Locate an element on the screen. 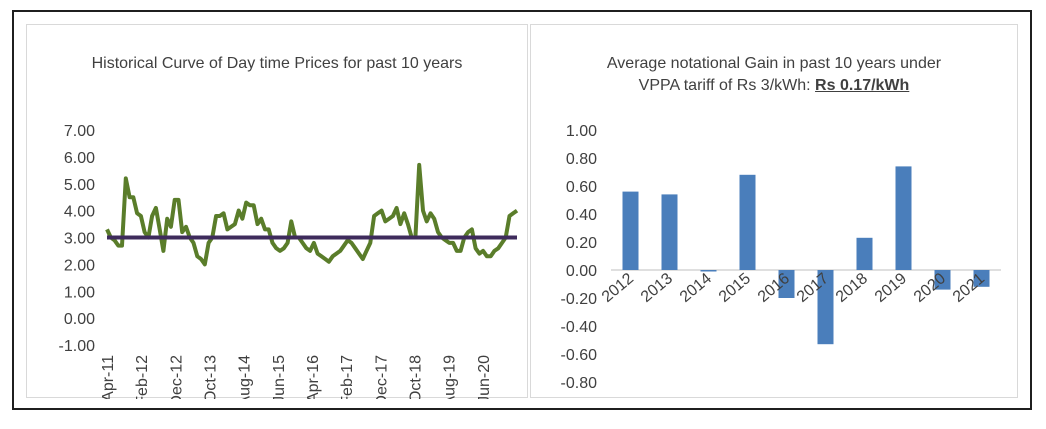 This screenshot has width=1046, height=429. x-tick-label: Aug-19 is located at coordinates (450, 377).